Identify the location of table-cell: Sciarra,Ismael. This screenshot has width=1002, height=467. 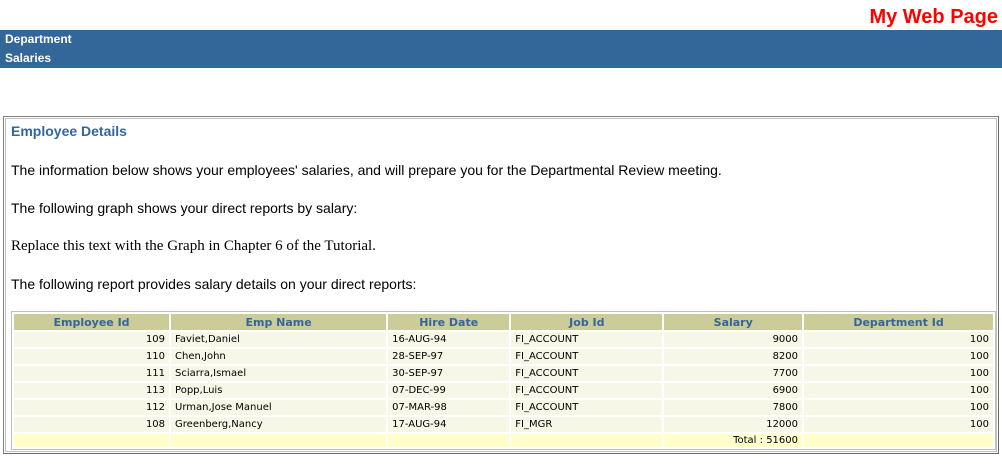
(279, 373).